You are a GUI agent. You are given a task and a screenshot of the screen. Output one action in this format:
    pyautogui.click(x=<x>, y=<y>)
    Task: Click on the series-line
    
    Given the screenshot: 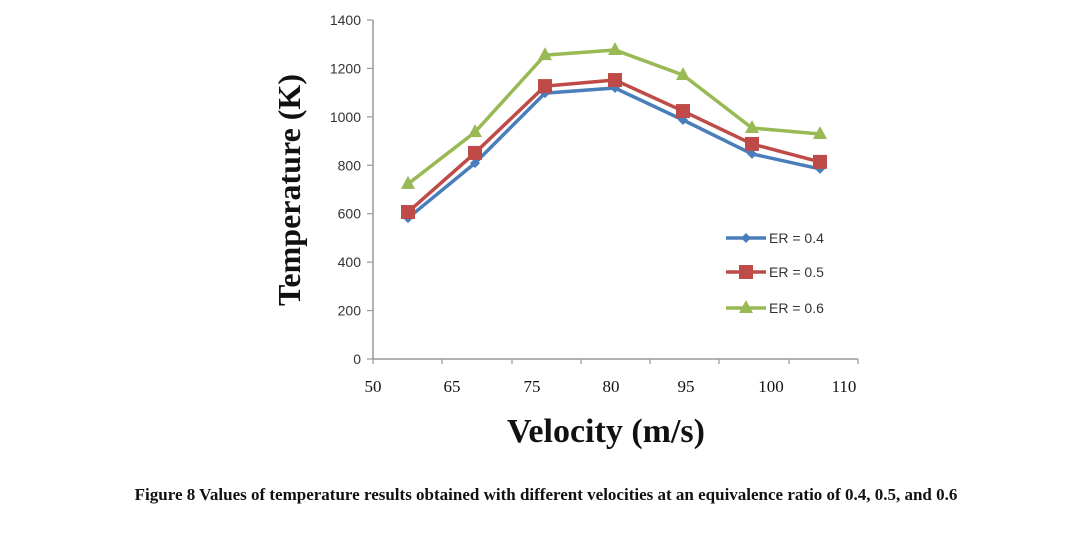 What is the action you would take?
    pyautogui.click(x=613, y=117)
    